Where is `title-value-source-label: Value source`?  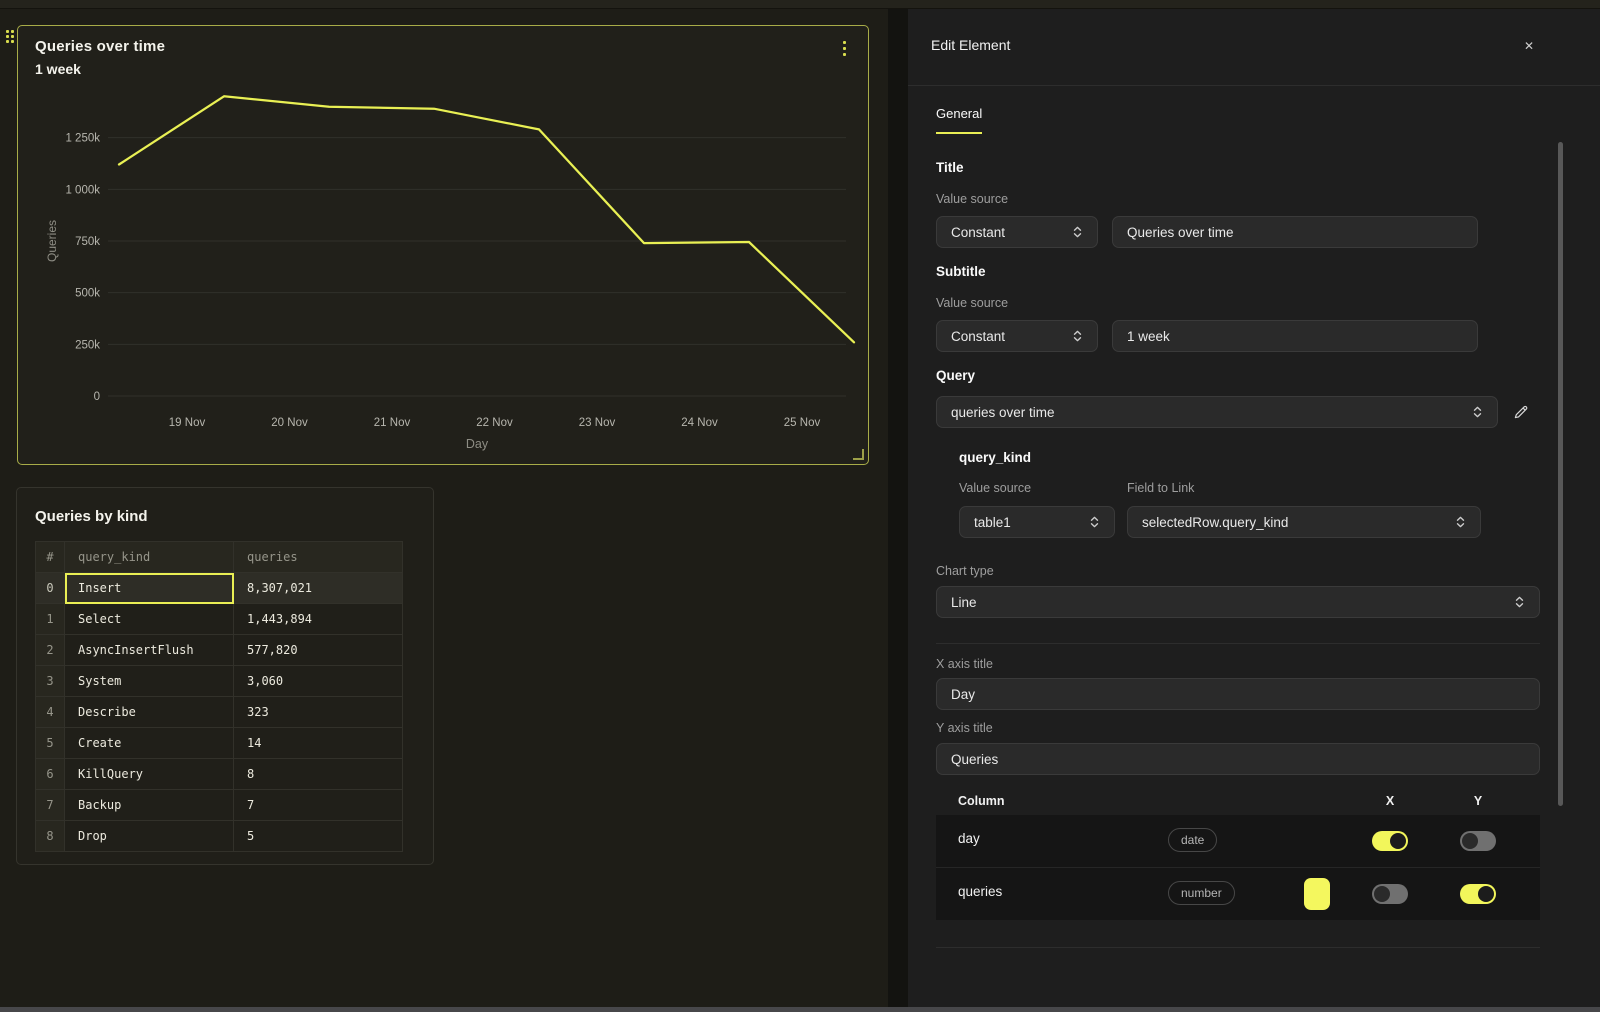
title-value-source-label: Value source is located at coordinates (972, 199).